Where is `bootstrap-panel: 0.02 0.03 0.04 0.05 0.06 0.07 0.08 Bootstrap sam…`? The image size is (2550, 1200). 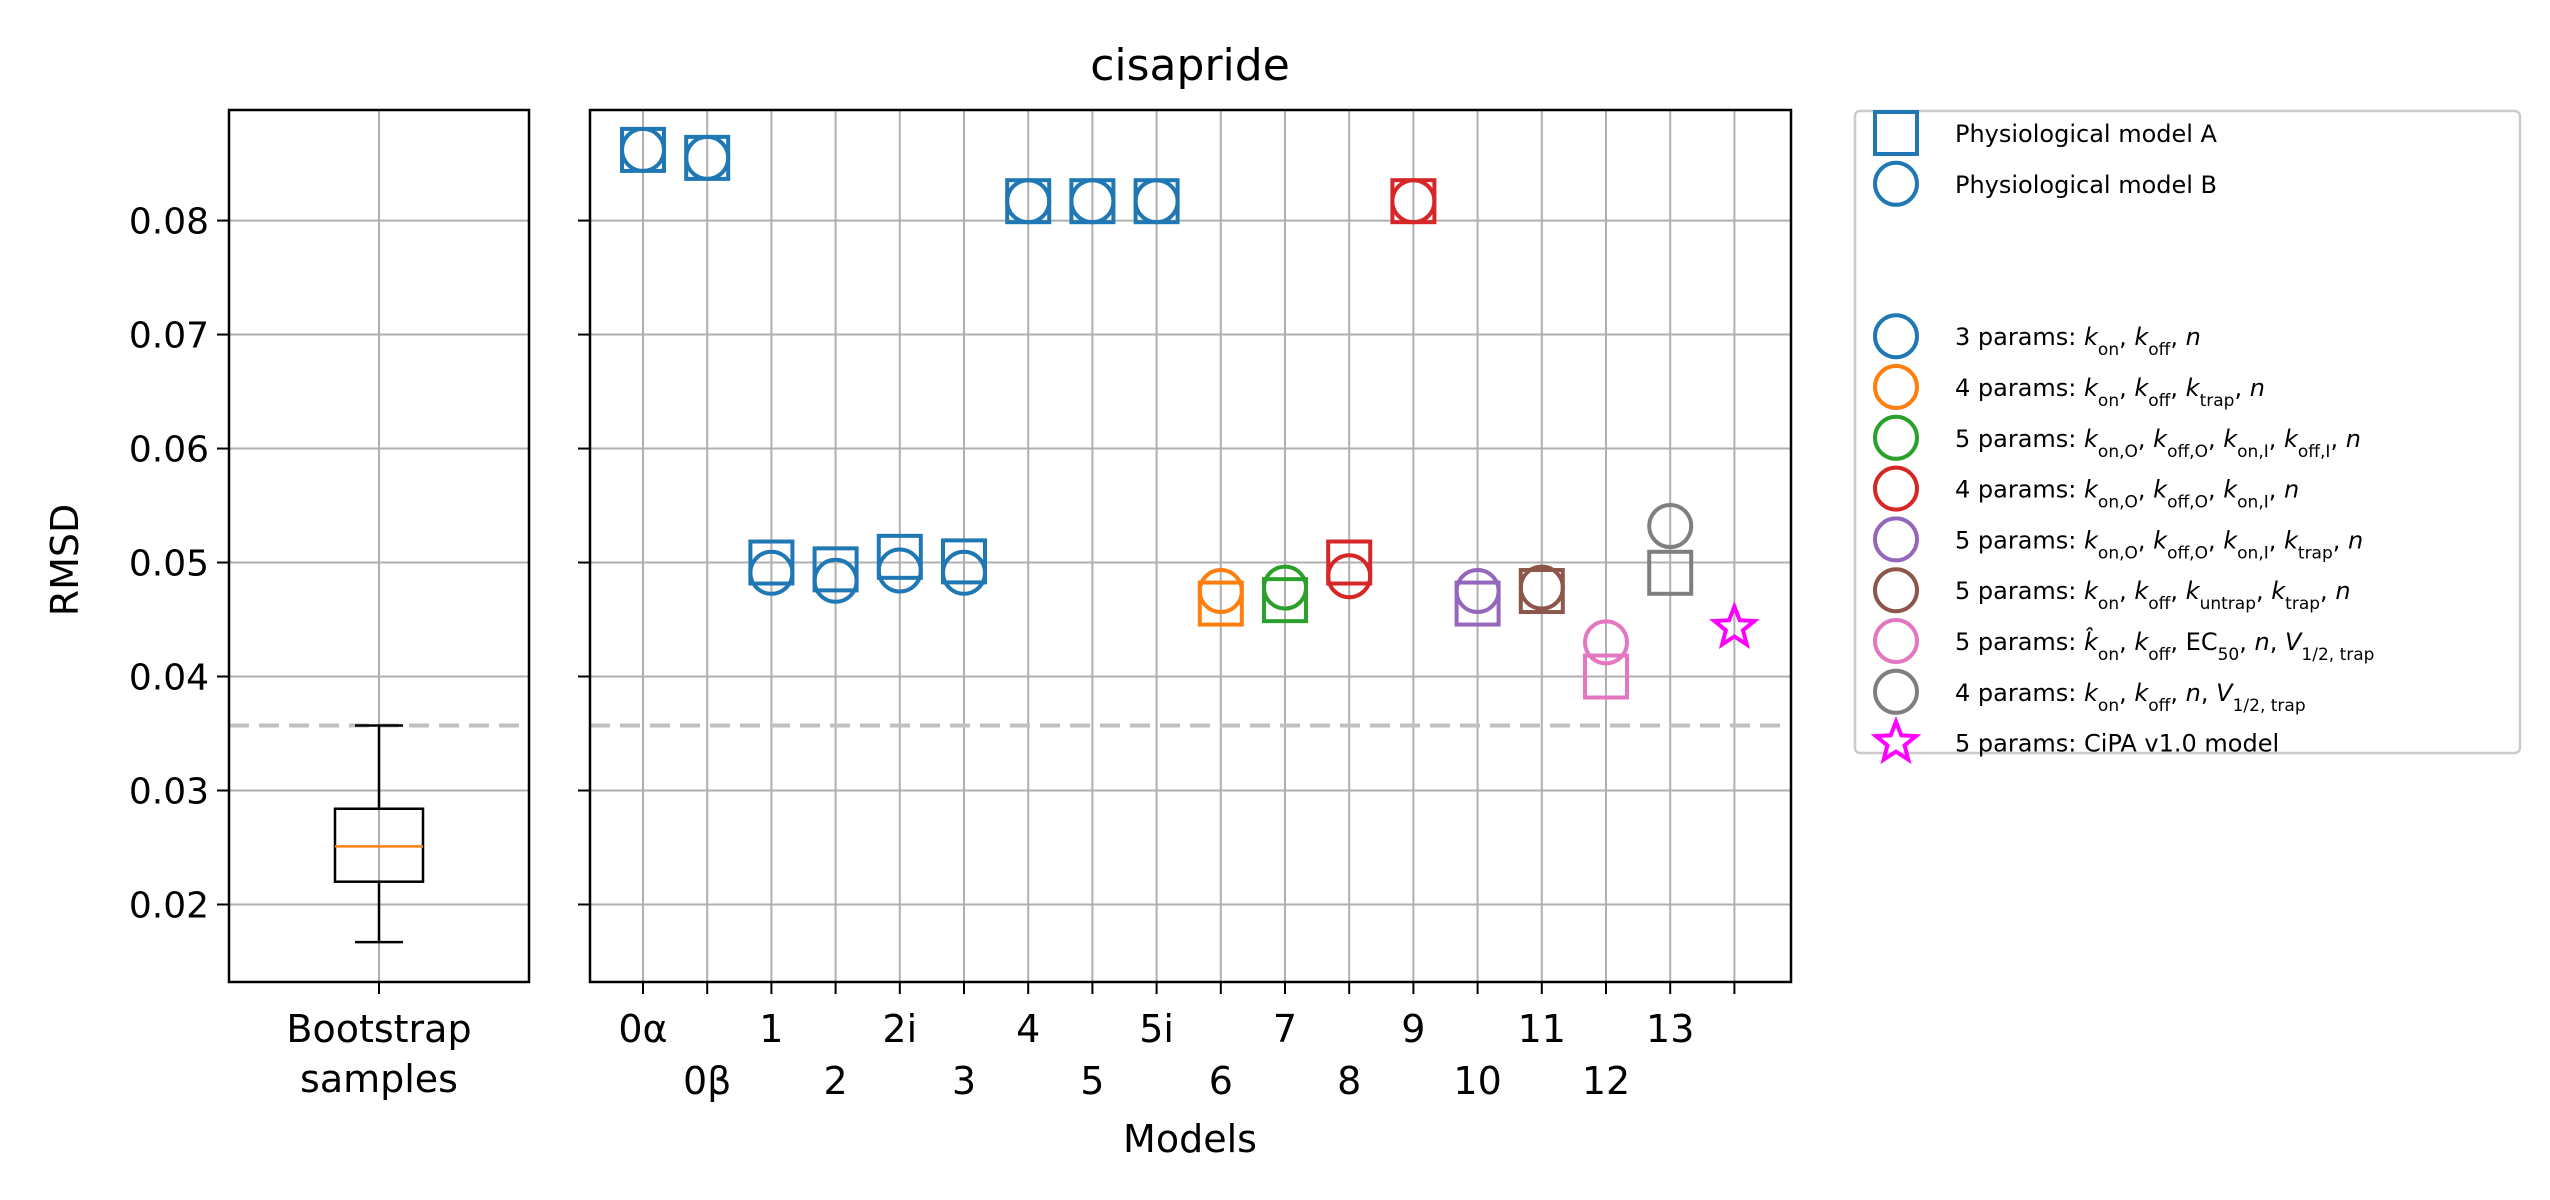 bootstrap-panel: 0.02 0.03 0.04 0.05 0.06 0.07 0.08 Bootstrap sam… is located at coordinates (330, 604).